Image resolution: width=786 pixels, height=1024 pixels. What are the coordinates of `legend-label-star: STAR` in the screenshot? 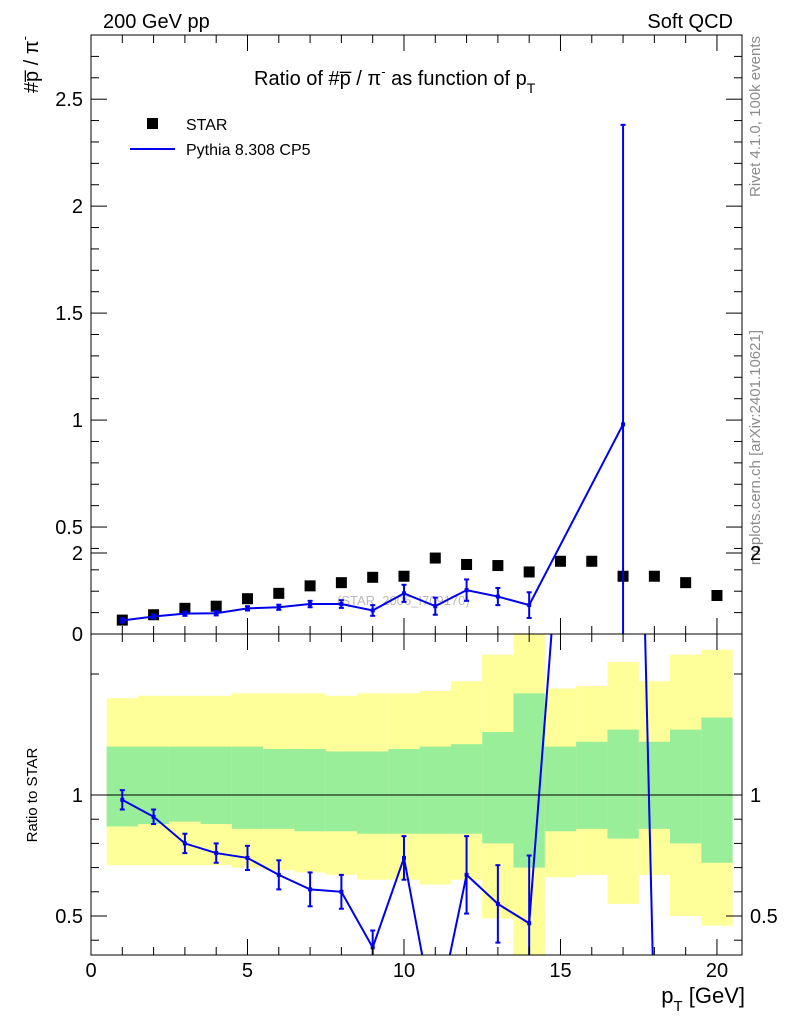 It's located at (206, 125).